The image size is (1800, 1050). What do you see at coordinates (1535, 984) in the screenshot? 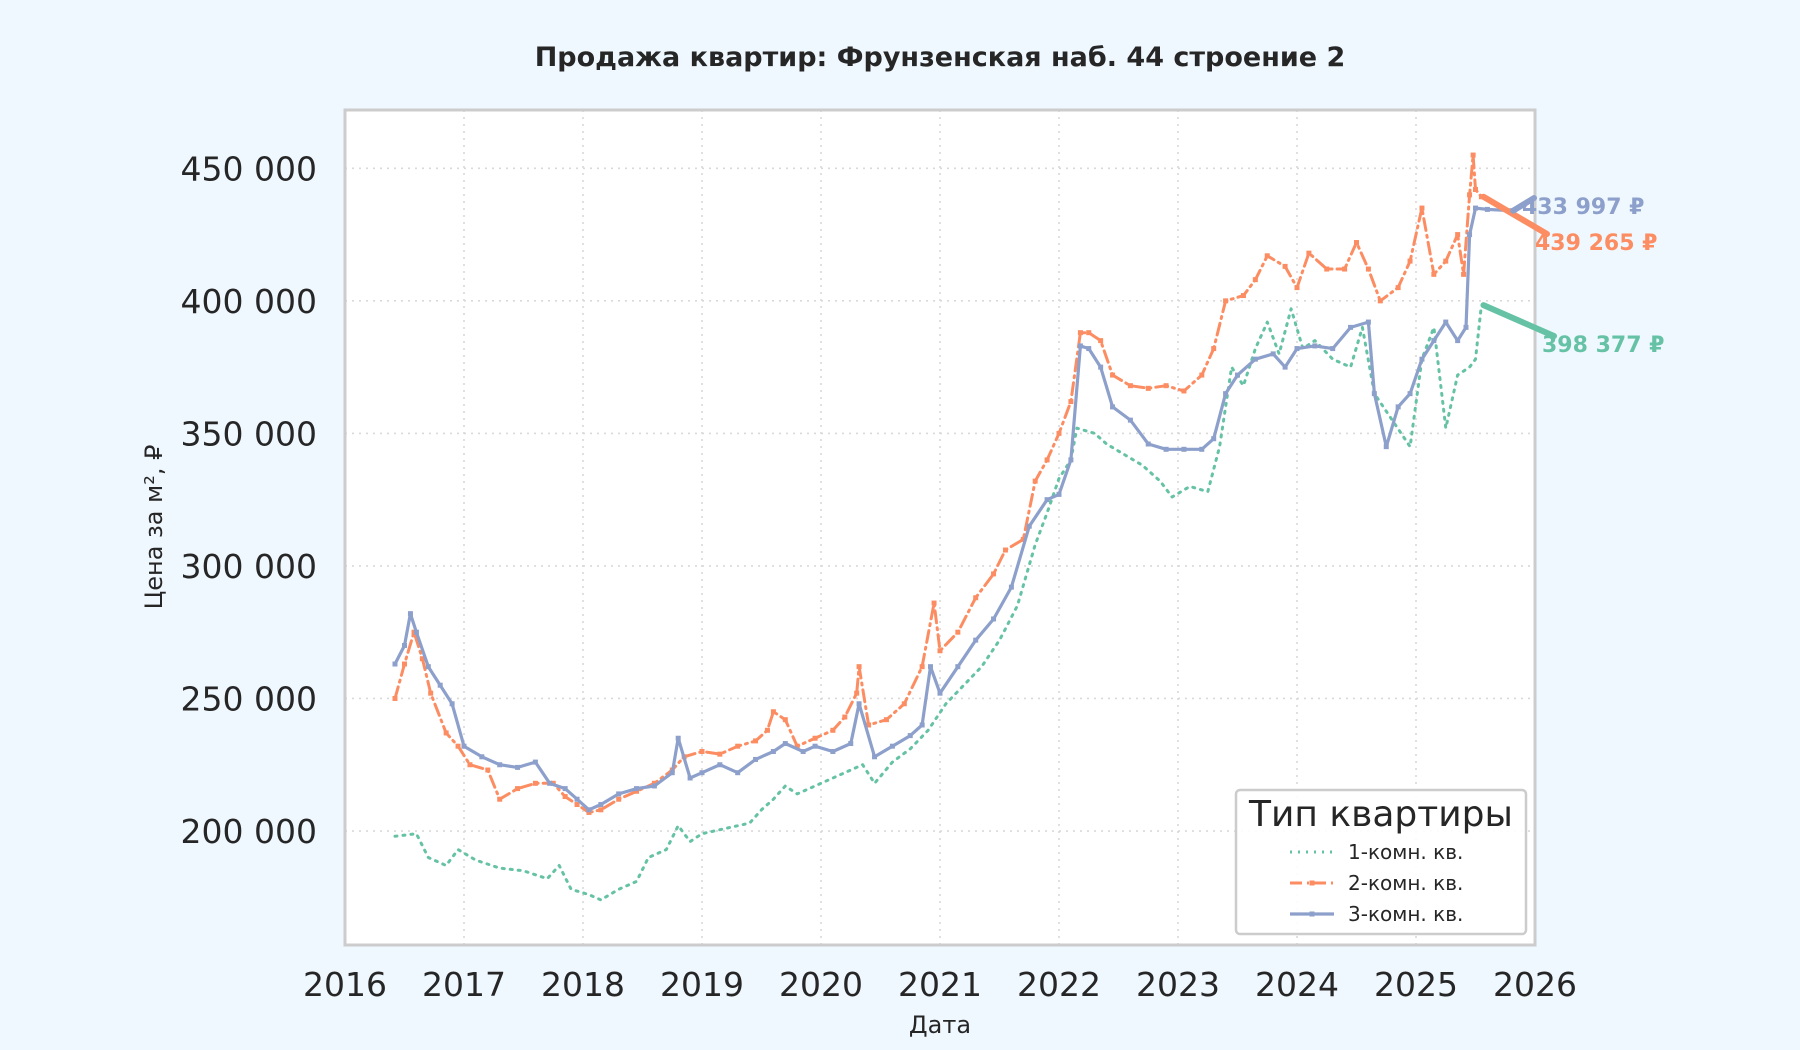
I see `x-tick-label: 2026` at bounding box center [1535, 984].